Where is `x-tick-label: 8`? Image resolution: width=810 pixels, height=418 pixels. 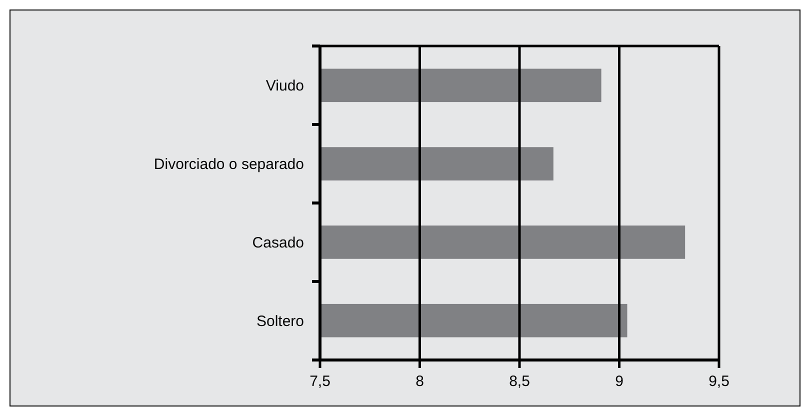 x-tick-label: 8 is located at coordinates (420, 381).